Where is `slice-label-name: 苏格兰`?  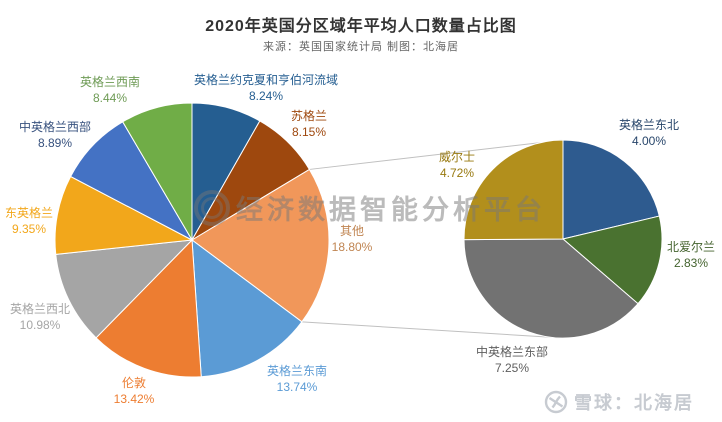 slice-label-name: 苏格兰 is located at coordinates (309, 116).